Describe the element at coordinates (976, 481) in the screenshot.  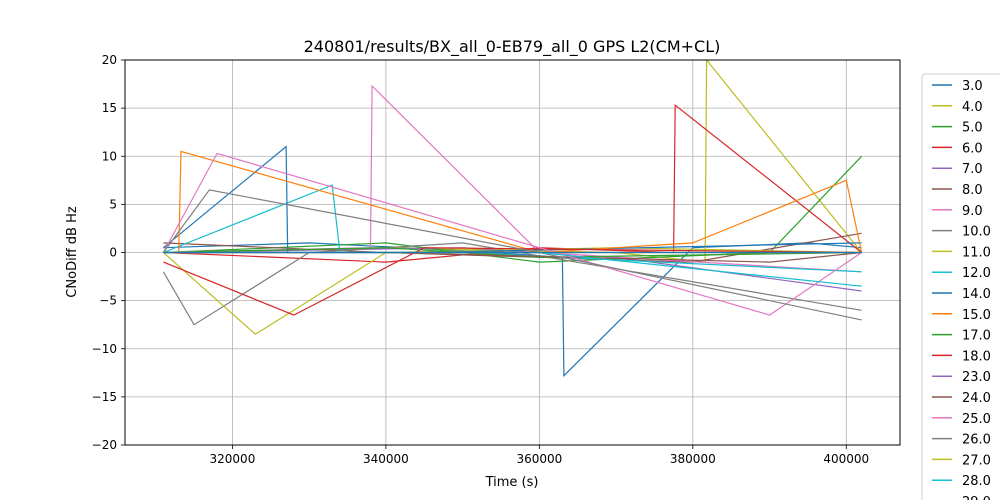
I see `legend-label: 28.0` at that location.